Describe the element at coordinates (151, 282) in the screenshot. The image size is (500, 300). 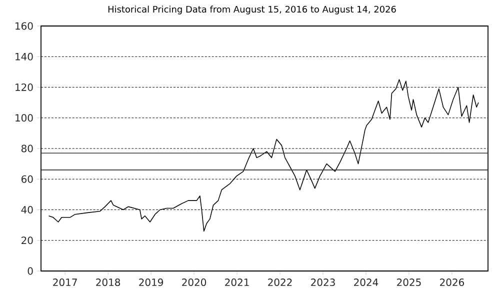
I see `x-tick-label: 2019` at that location.